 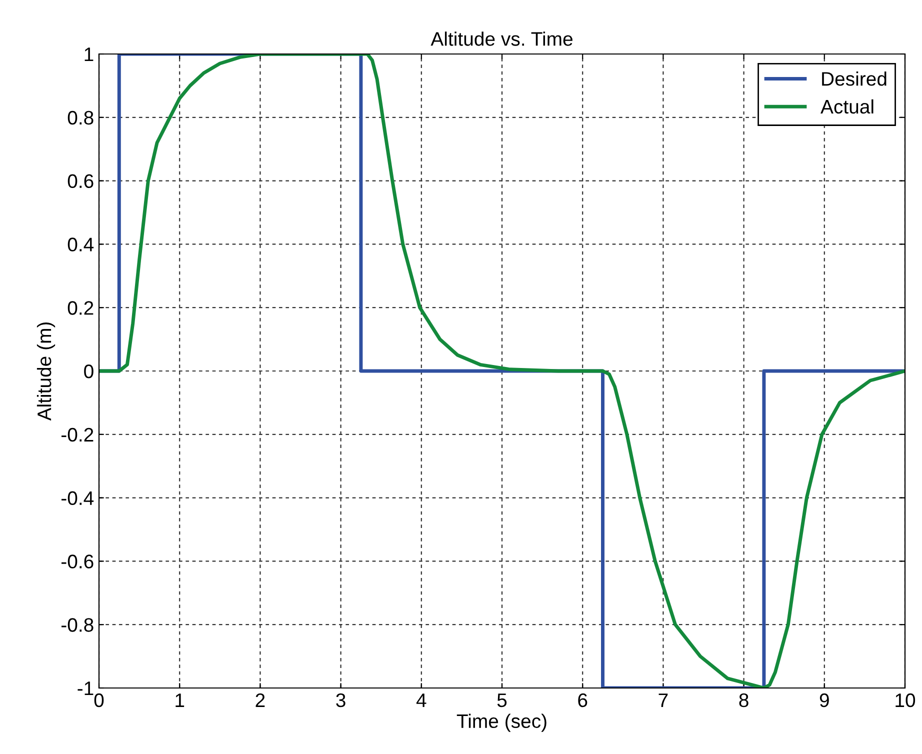 I want to click on x-tick-label: 4, so click(x=421, y=700).